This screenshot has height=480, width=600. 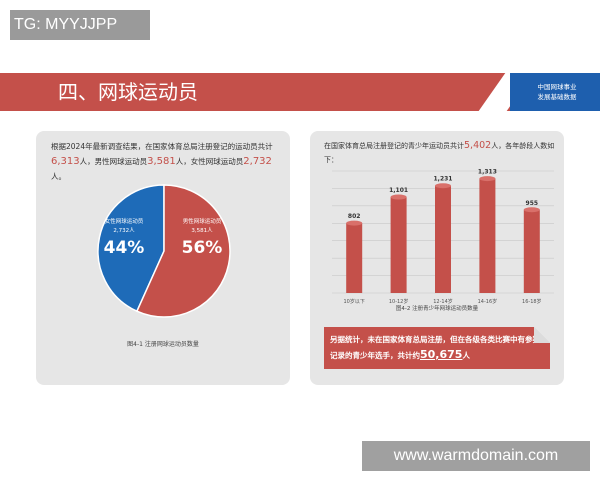 What do you see at coordinates (487, 172) in the screenshot?
I see `bar-value-label: 1,313` at bounding box center [487, 172].